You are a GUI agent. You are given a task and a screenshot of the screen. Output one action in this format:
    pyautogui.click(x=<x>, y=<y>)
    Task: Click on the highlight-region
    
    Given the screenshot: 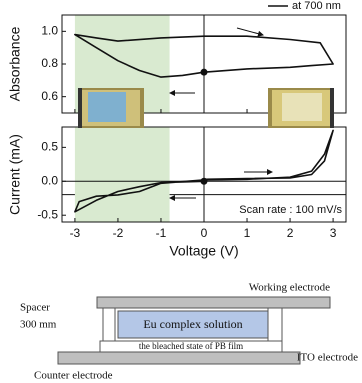 What is the action you would take?
    pyautogui.click(x=122, y=174)
    